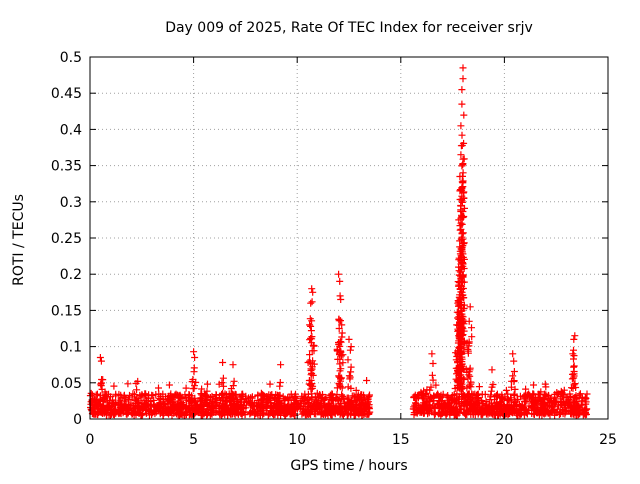  I want to click on x-tick-label: 15, so click(401, 440).